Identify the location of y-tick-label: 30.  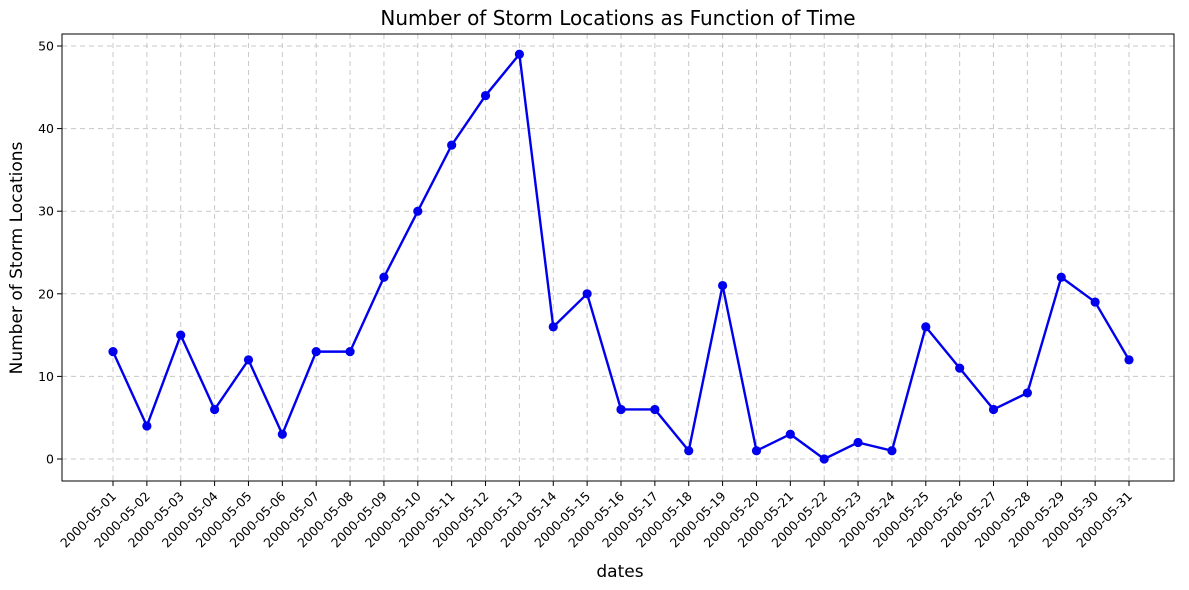
(46, 211).